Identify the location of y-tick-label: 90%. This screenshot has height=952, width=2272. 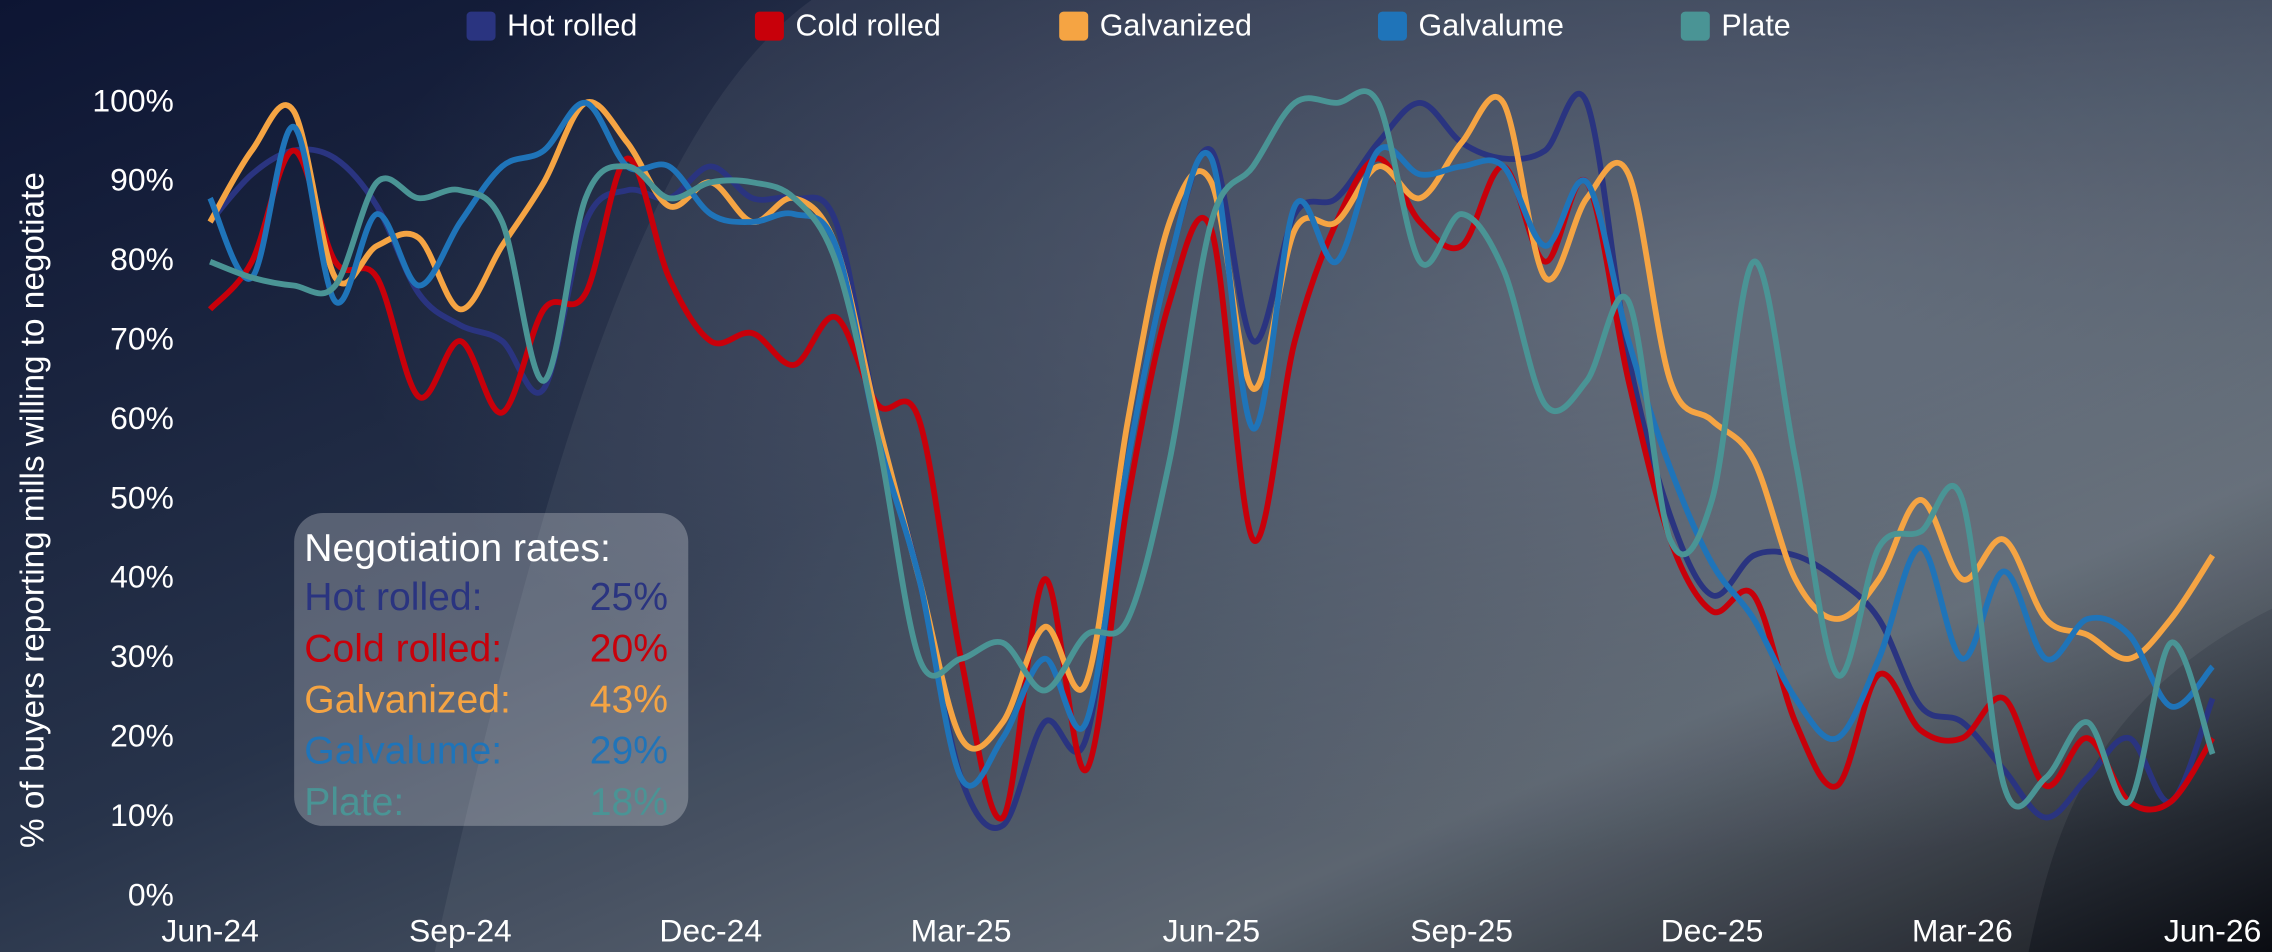
(142, 180).